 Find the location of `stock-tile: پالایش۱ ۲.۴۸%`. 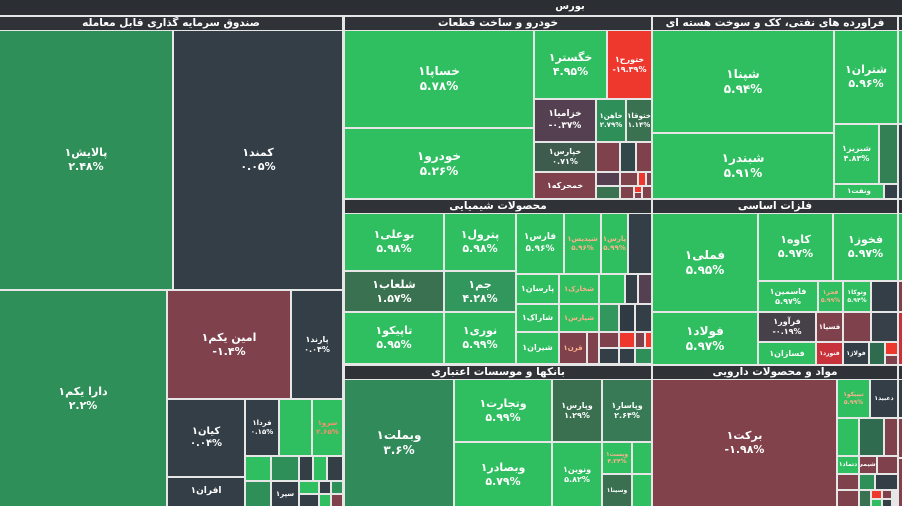

stock-tile: پالایش۱ ۲.۴۸% is located at coordinates (86, 160).